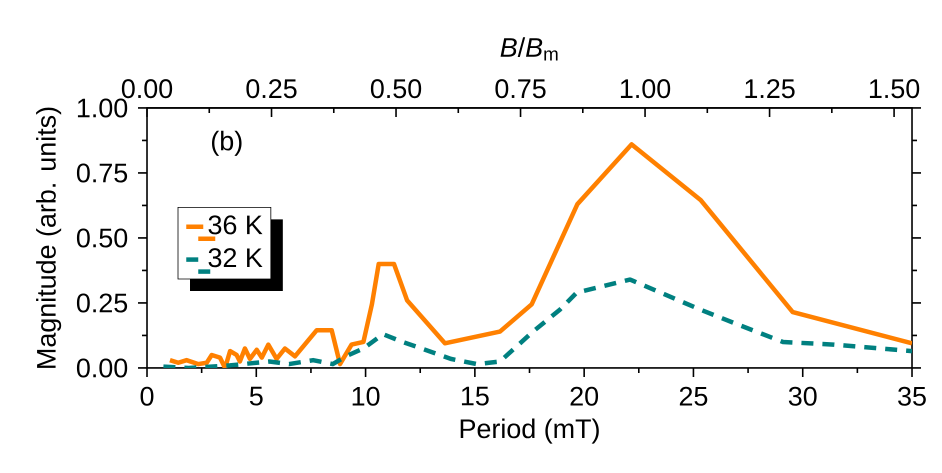 The width and height of the screenshot is (942, 473). What do you see at coordinates (475, 396) in the screenshot?
I see `x-tick-label: 15` at bounding box center [475, 396].